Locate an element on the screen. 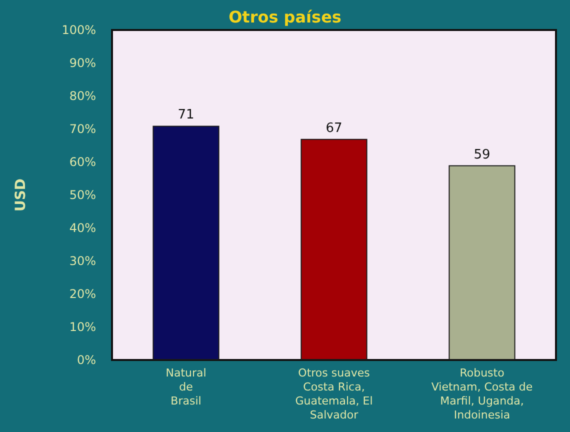 This screenshot has width=570, height=432. data-label: 59 is located at coordinates (482, 154).